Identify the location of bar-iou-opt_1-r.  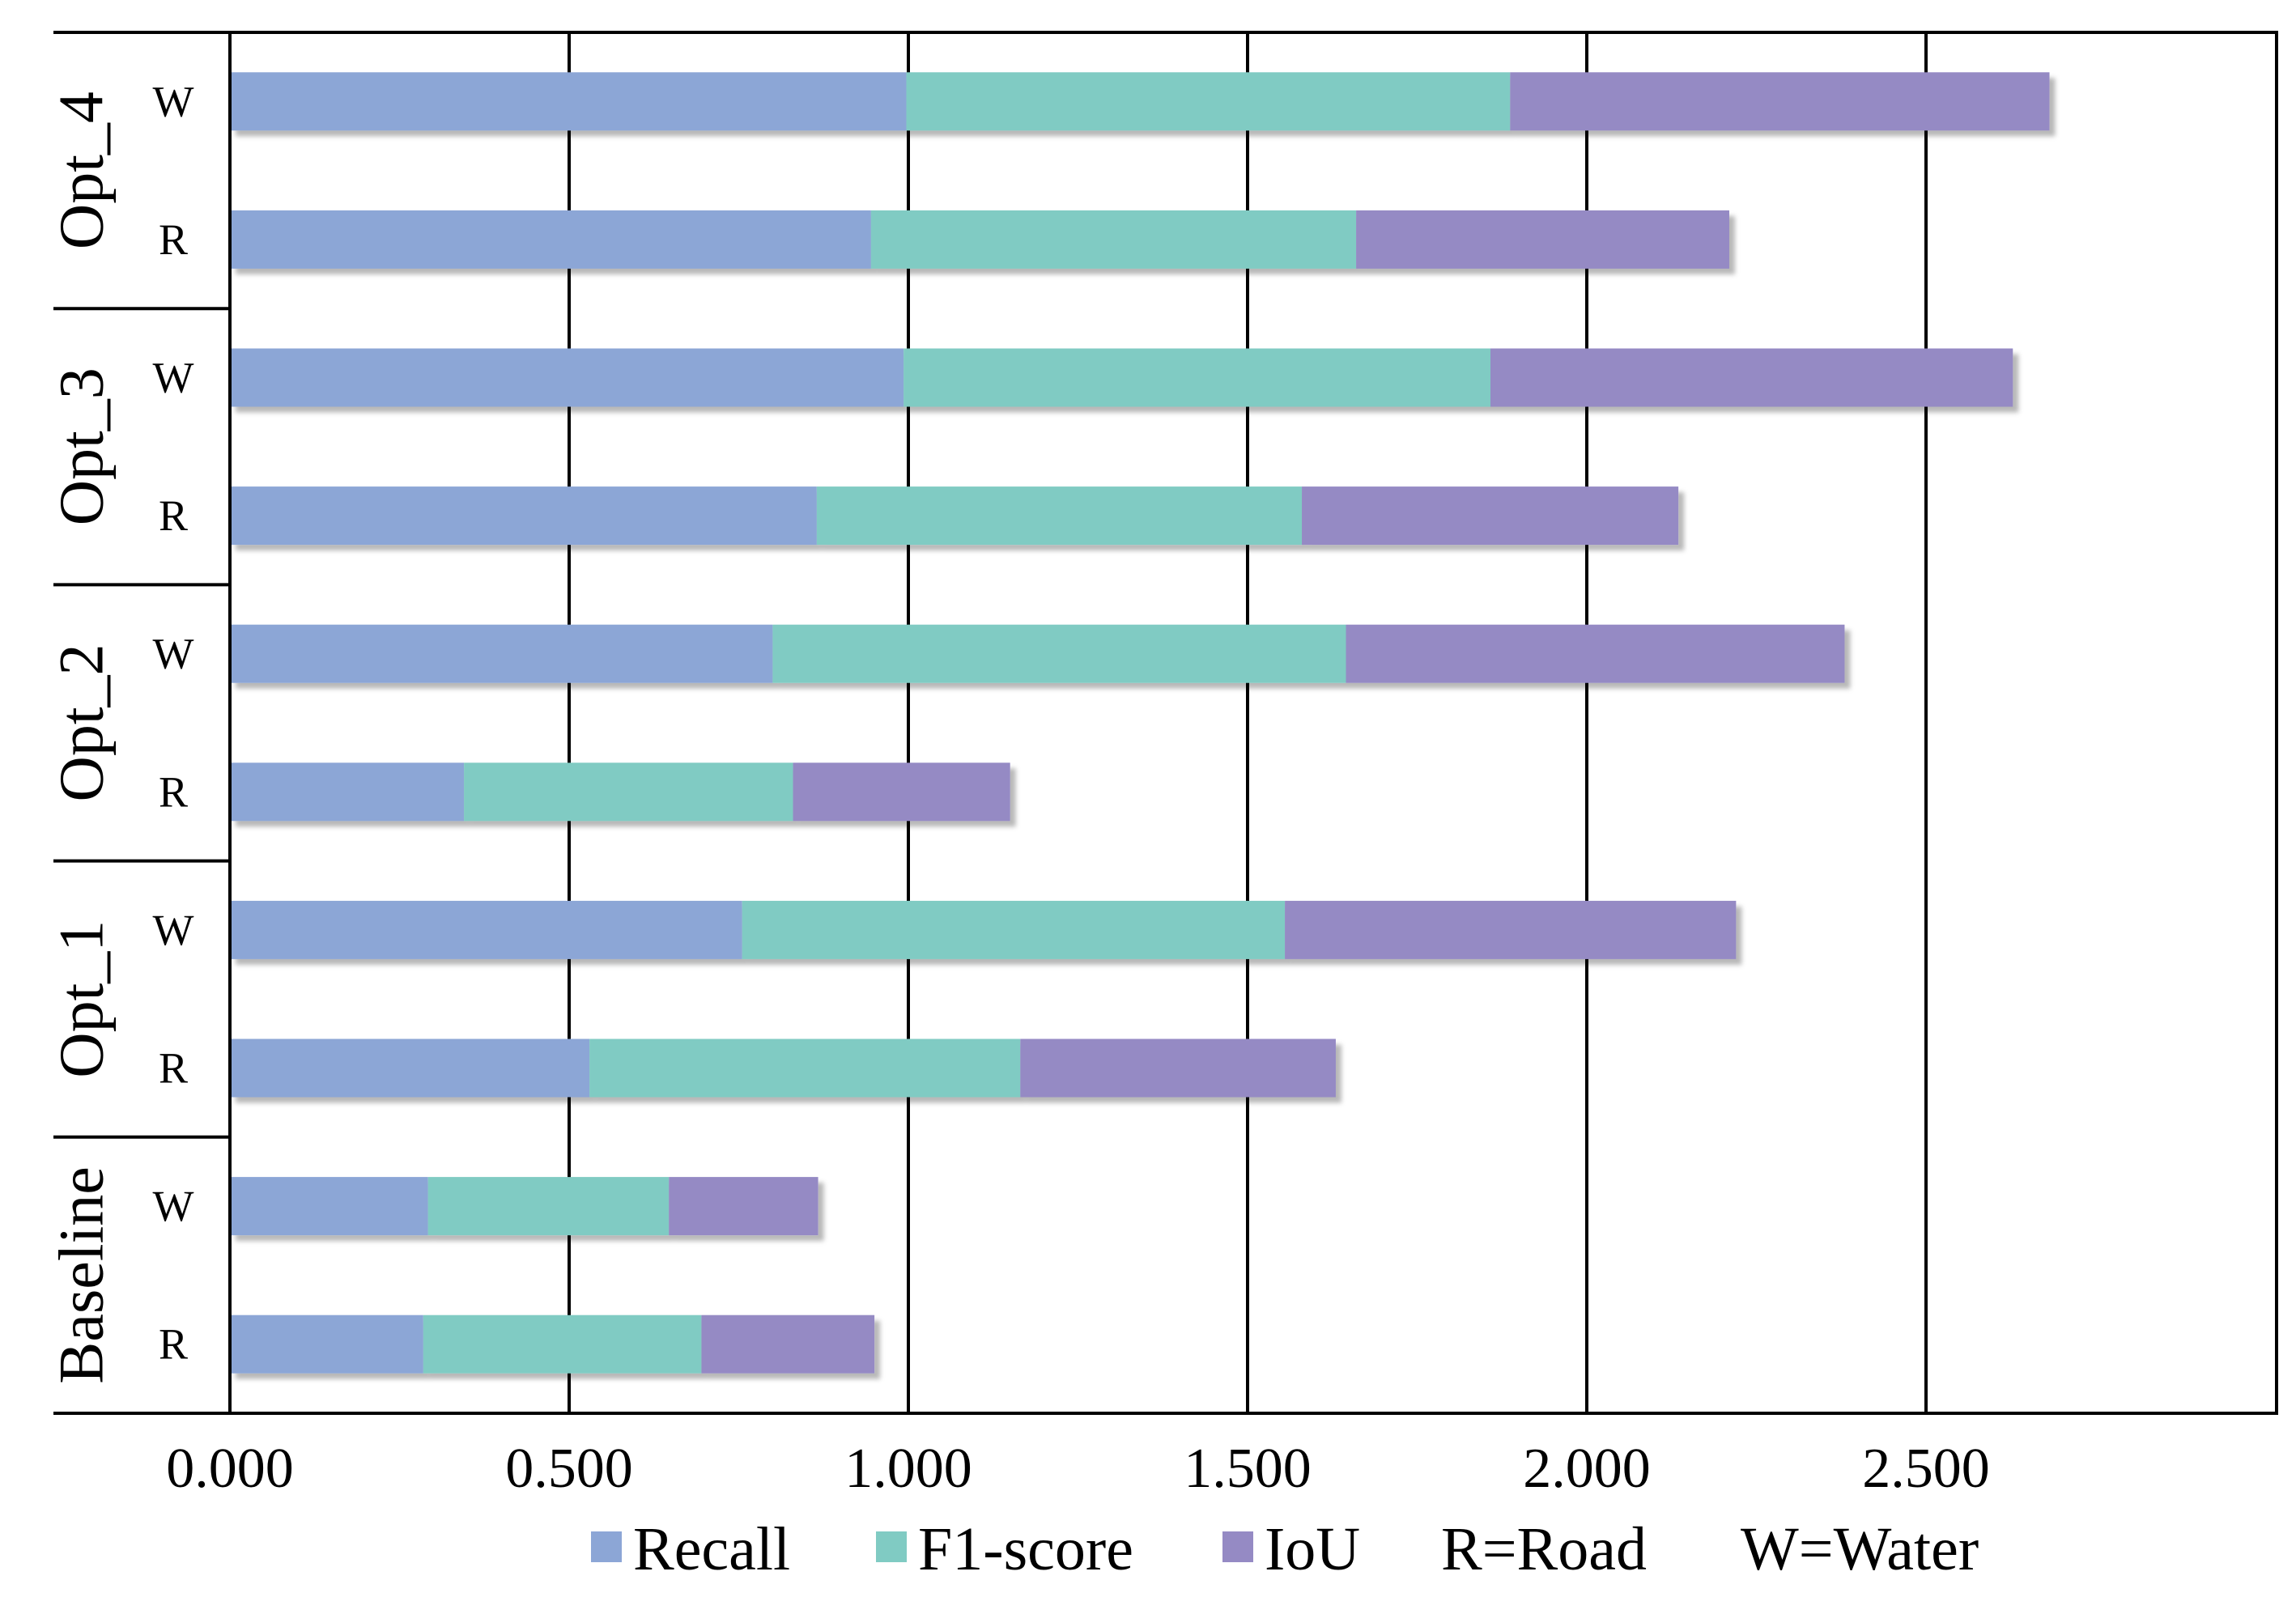
(1178, 1068).